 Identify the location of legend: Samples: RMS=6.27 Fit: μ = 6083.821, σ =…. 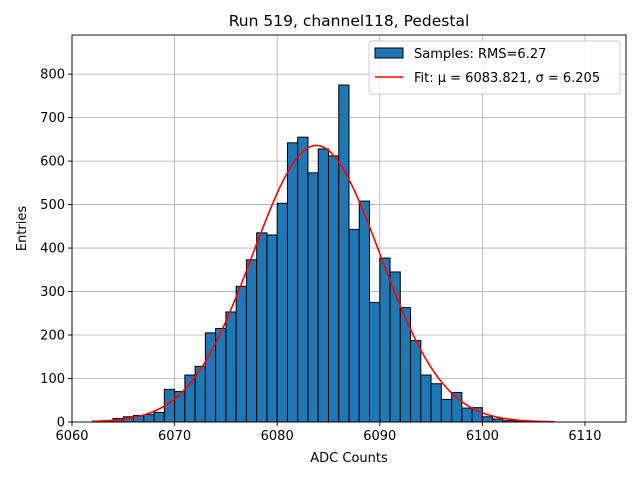
(494, 67).